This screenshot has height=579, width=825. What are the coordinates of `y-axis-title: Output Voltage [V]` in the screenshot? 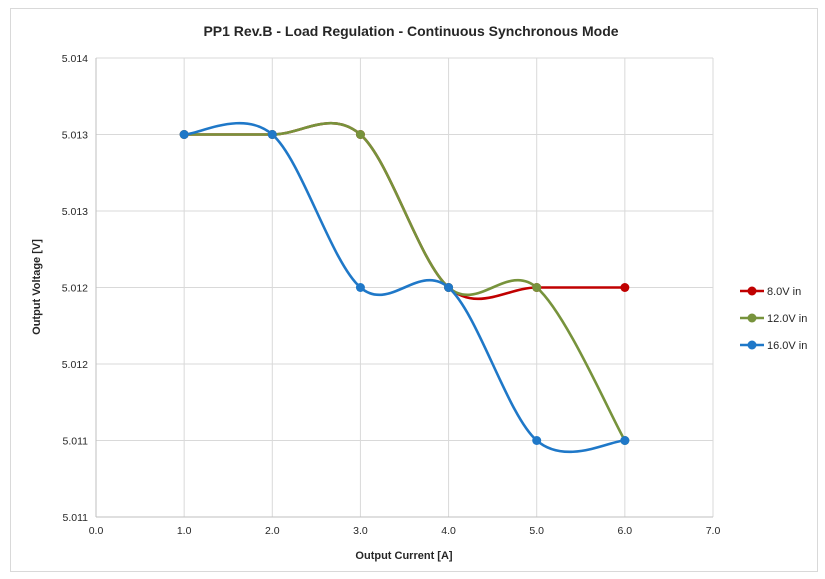 It's located at (37, 287).